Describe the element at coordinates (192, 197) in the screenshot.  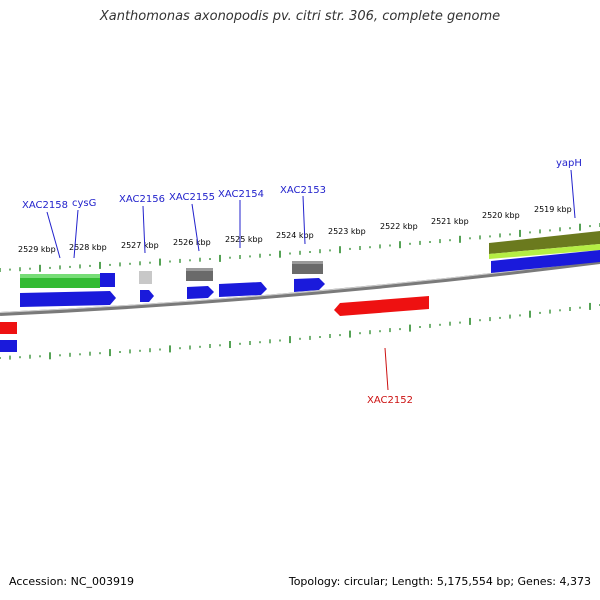
I see `gene-label-xac2155: XAC2155` at that location.